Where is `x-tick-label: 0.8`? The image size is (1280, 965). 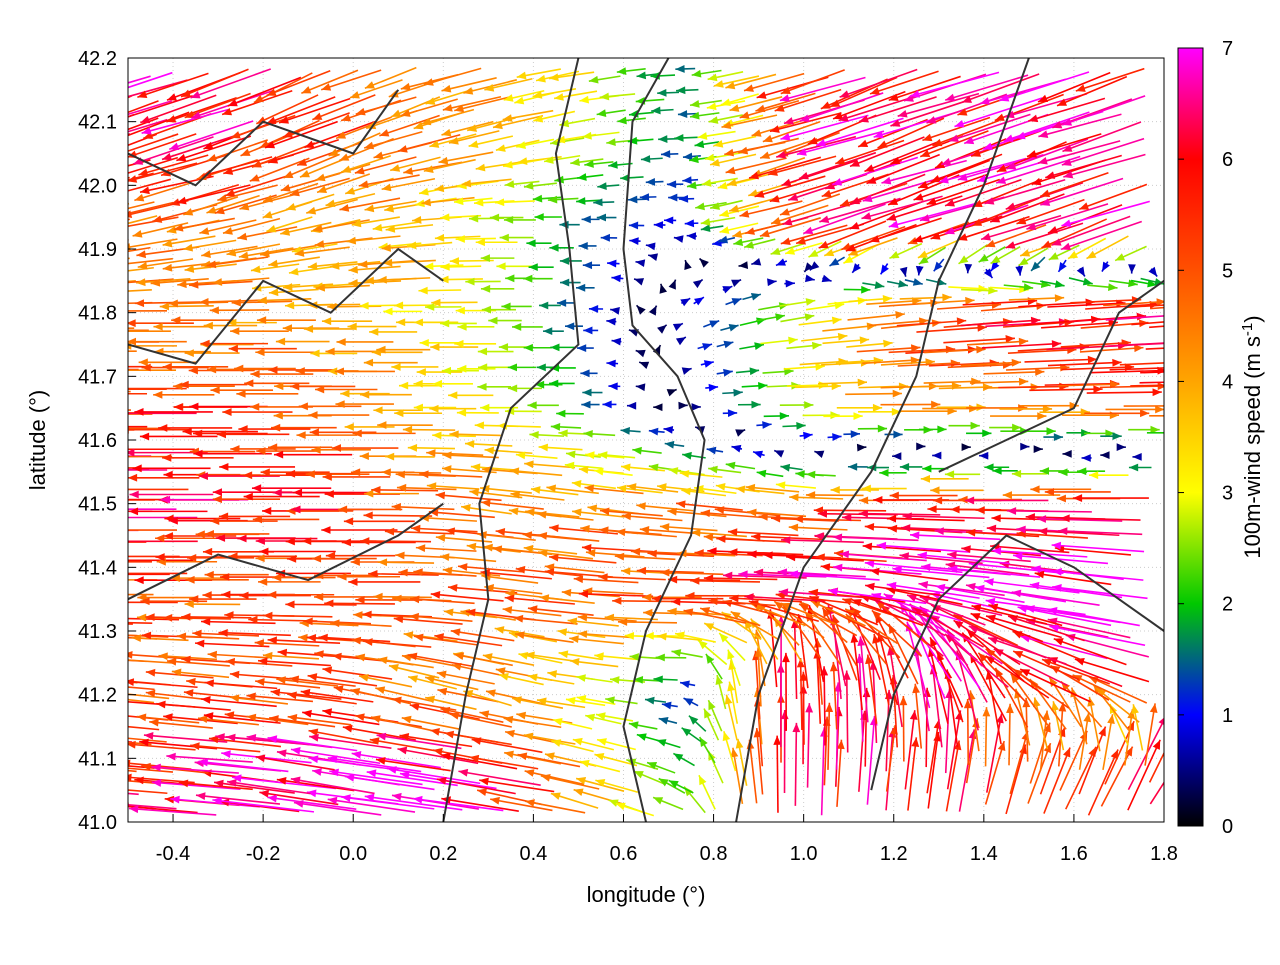
x-tick-label: 0.8 is located at coordinates (714, 854).